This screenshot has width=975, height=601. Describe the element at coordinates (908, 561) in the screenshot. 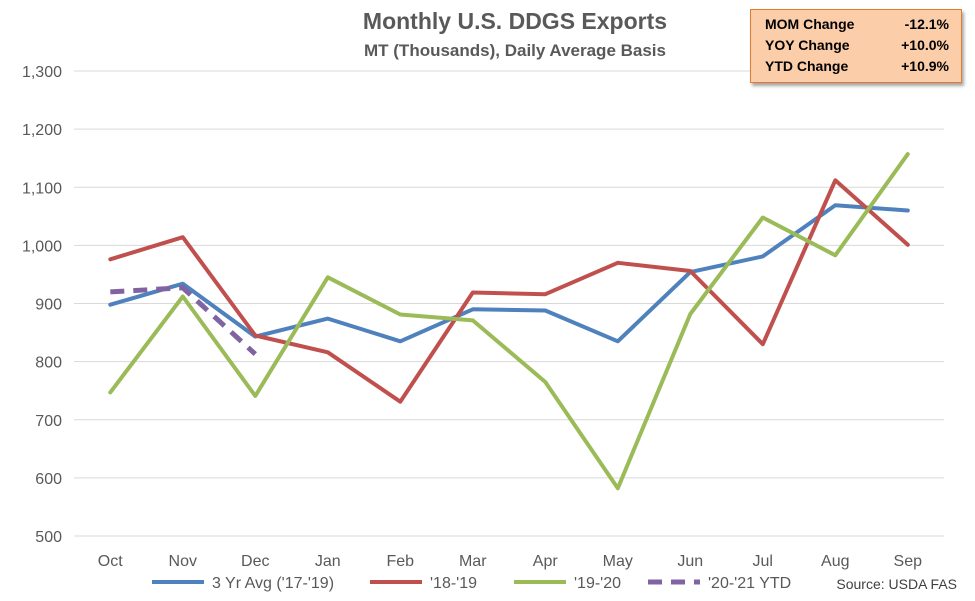

I see `x-tick-label: Sep` at that location.